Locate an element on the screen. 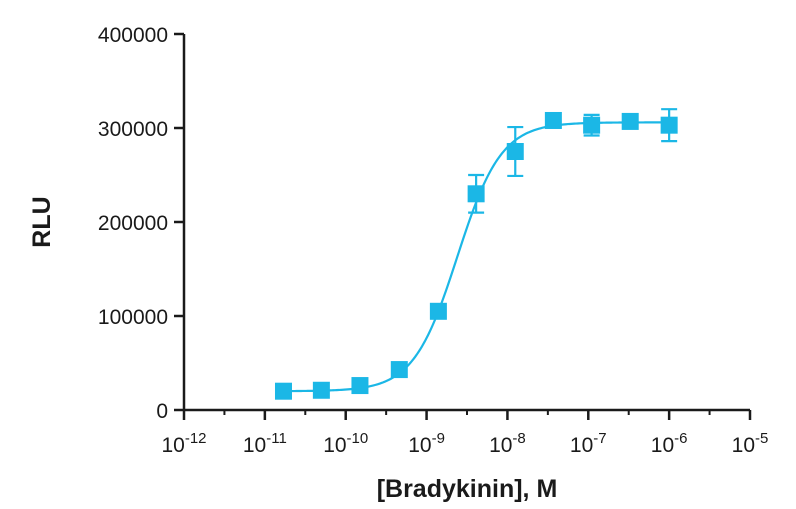  y-axis-title: RLU is located at coordinates (42, 221).